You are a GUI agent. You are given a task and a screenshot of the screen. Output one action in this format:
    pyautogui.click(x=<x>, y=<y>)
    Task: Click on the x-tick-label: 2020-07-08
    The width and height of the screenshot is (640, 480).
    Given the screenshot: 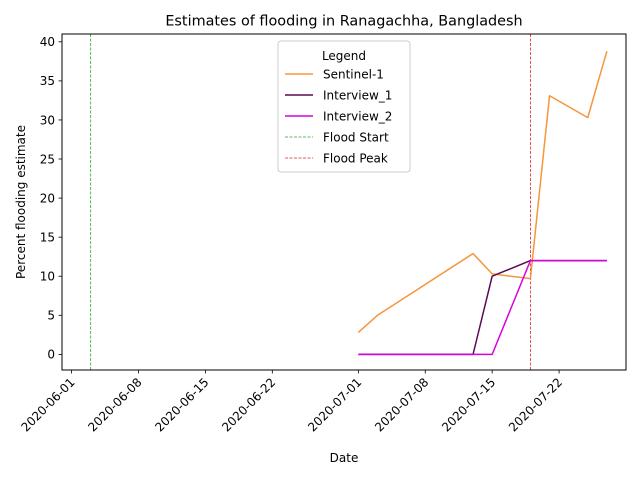 What is the action you would take?
    pyautogui.click(x=401, y=404)
    